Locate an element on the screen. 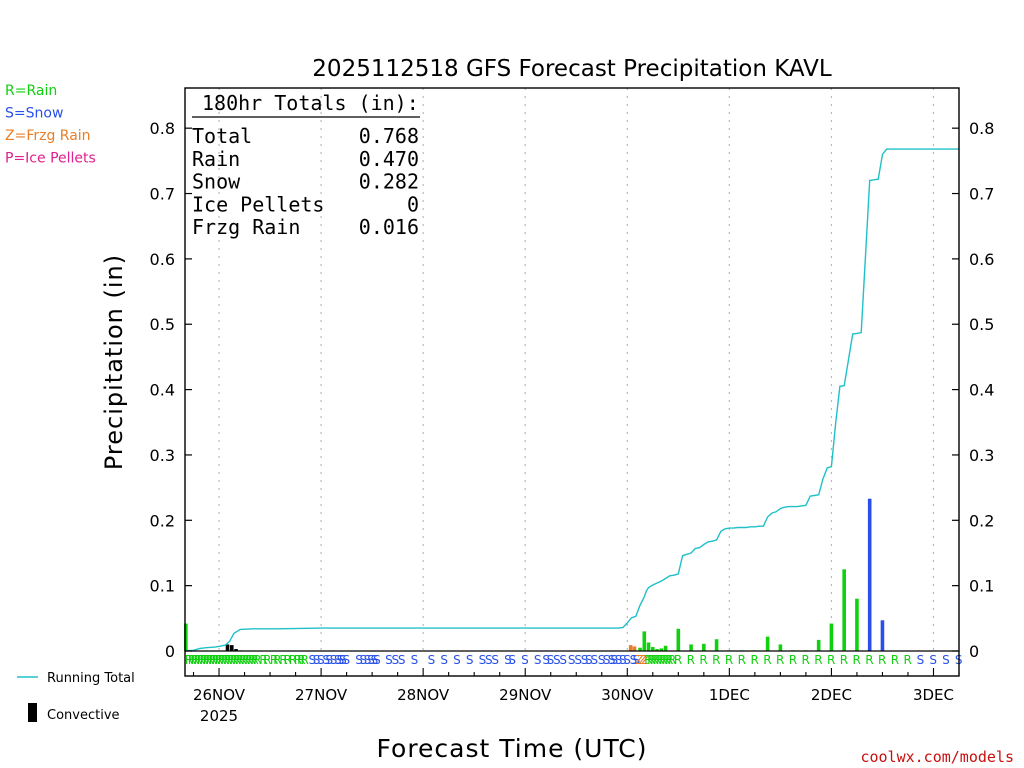 This screenshot has width=1024, height=768. y-tick-label: 0.6 is located at coordinates (162, 259).